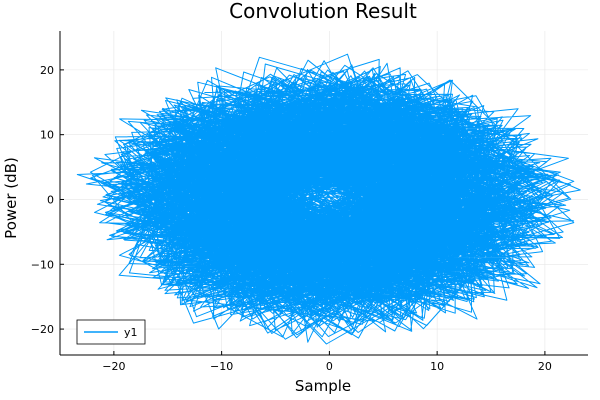 The height and width of the screenshot is (400, 600). Describe the element at coordinates (131, 332) in the screenshot. I see `legend-label-y1: y1` at that location.